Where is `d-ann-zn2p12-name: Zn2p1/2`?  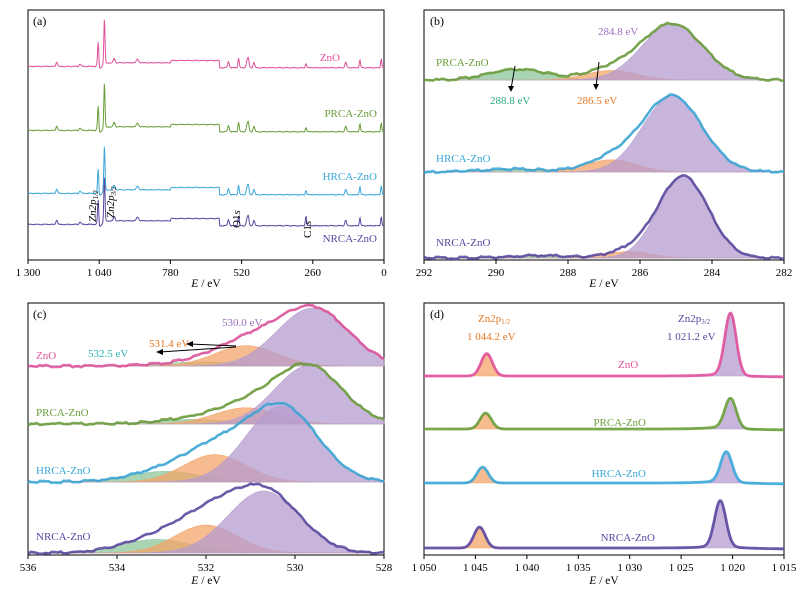
d-ann-zn2p12-name: Zn2p1/2 is located at coordinates (494, 319).